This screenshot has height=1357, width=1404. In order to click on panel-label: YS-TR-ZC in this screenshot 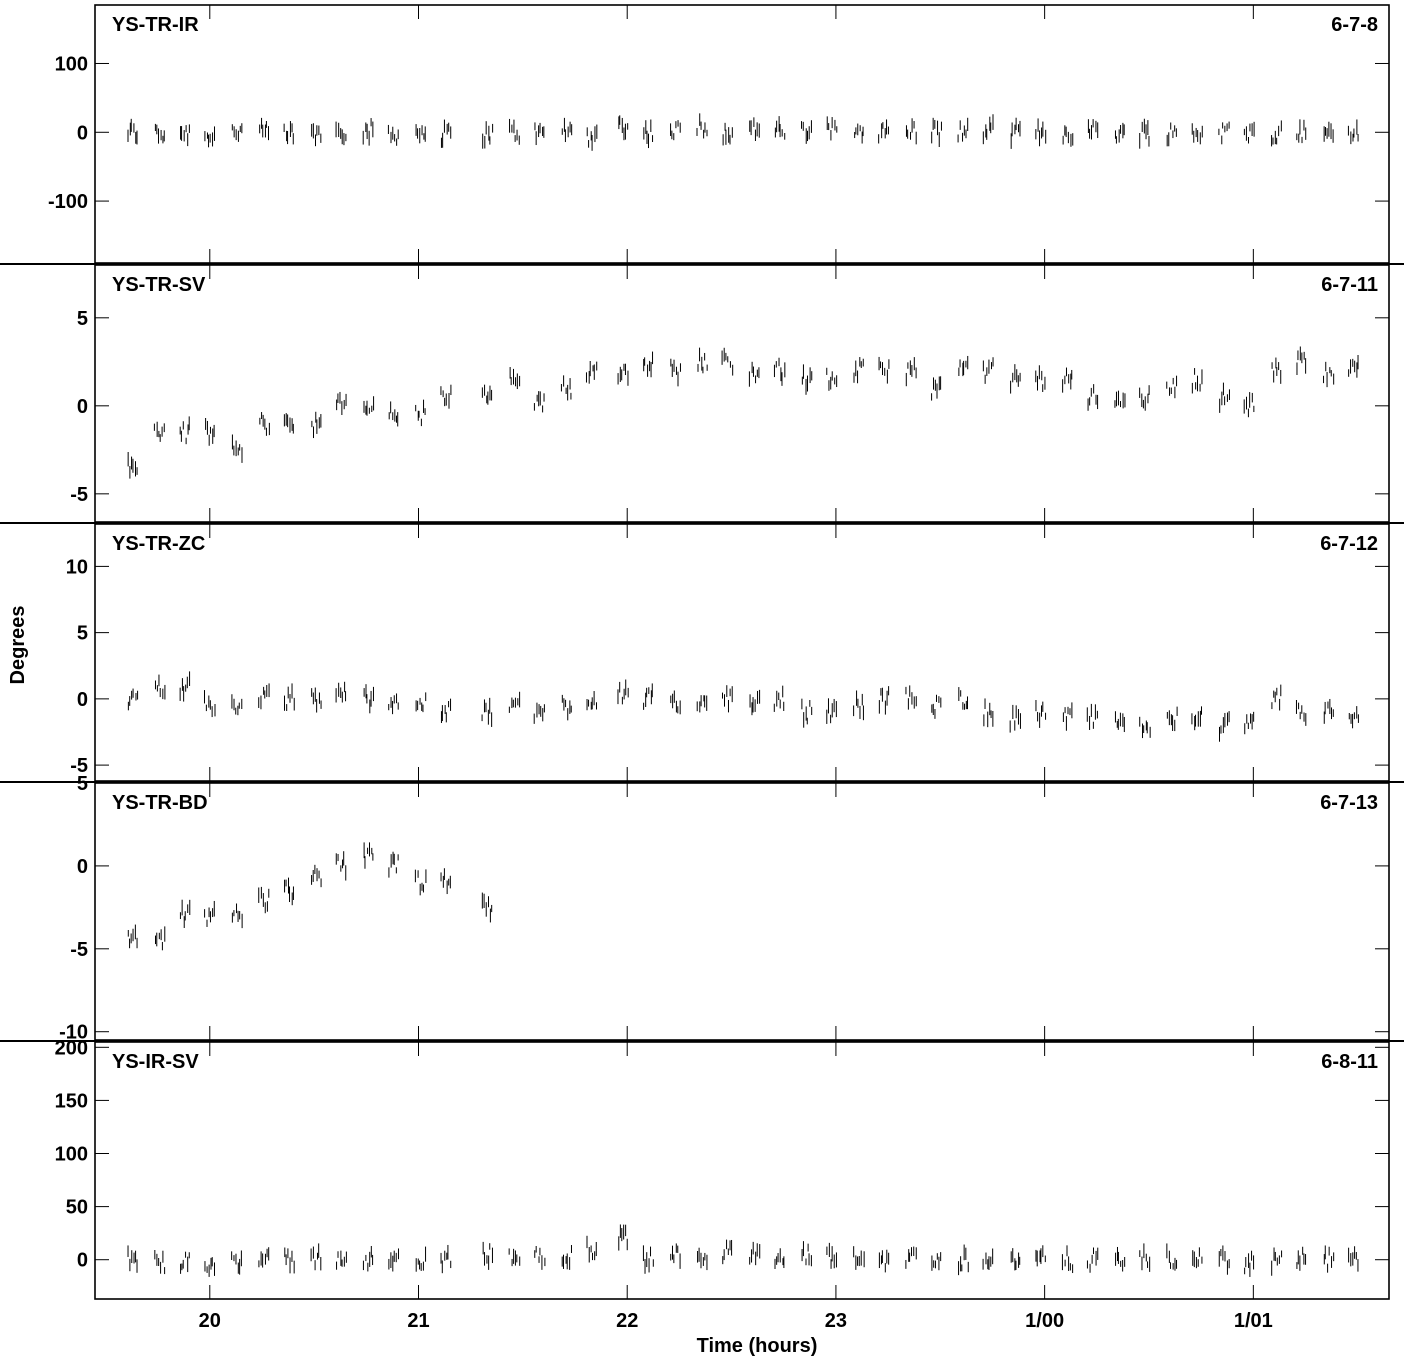, I will do `click(158, 544)`.